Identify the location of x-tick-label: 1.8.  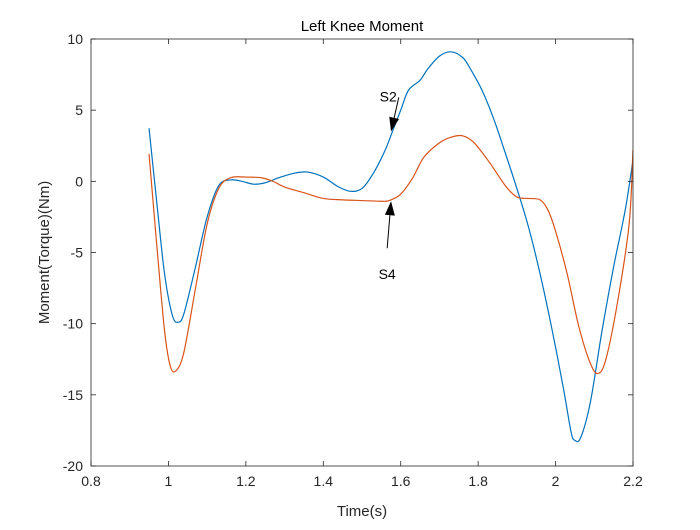
(478, 481).